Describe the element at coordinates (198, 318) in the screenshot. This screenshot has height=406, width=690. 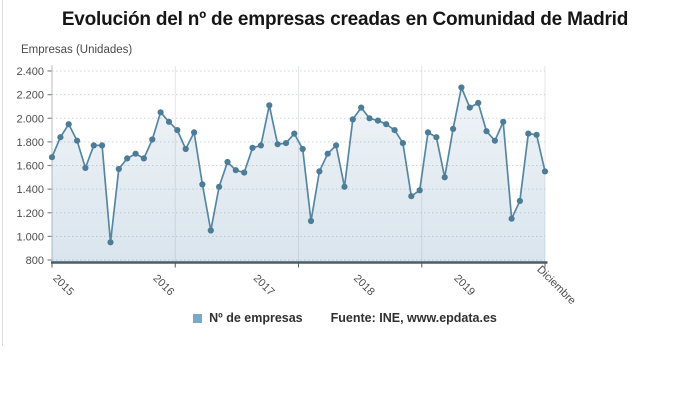
I see `series-color-swatch-icon` at that location.